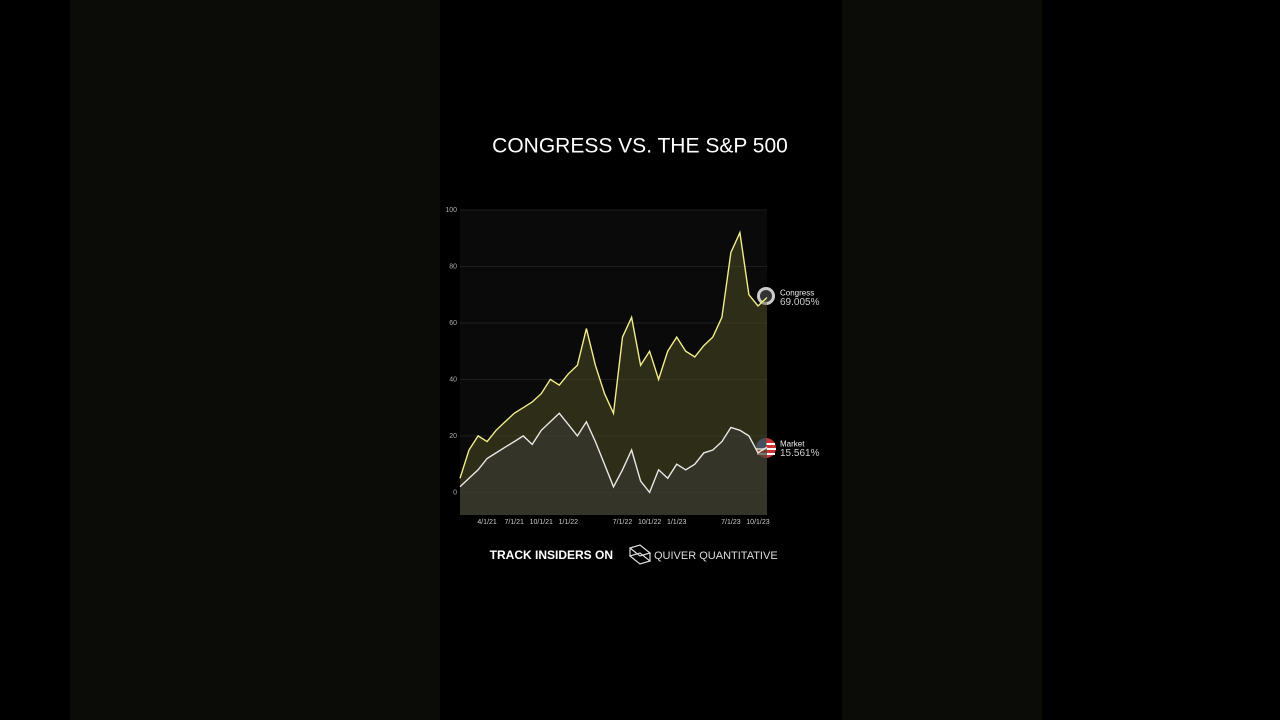 Image resolution: width=1280 pixels, height=720 pixels. Describe the element at coordinates (569, 522) in the screenshot. I see `x-tick-label: 1/1/22` at that location.